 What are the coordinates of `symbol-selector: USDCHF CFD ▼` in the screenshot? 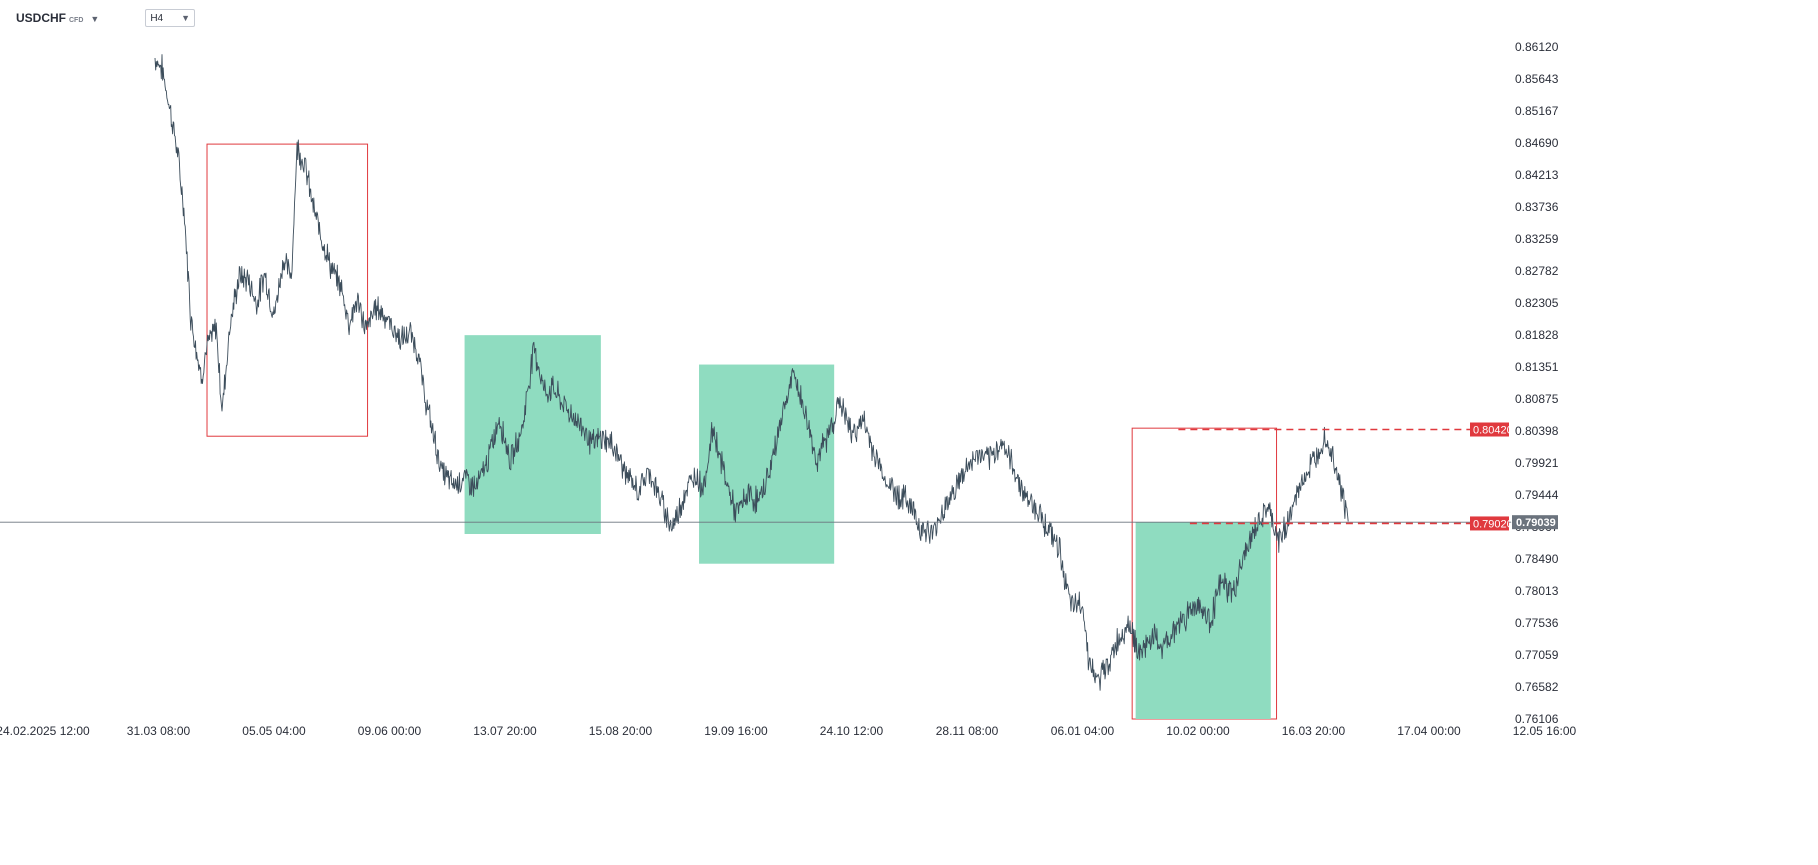 It's located at (57, 18).